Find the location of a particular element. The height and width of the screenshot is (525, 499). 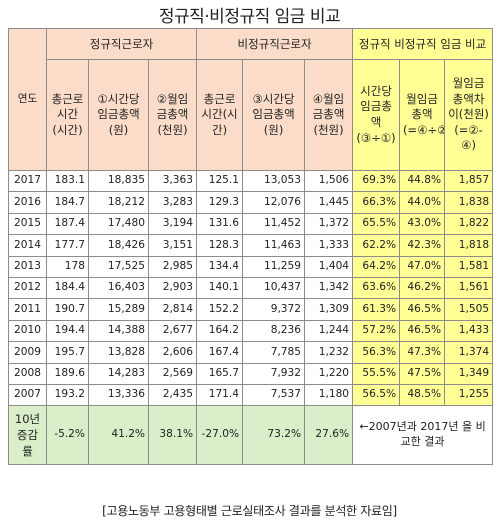

cmp-hourly-cell: 65.5% is located at coordinates (376, 224).